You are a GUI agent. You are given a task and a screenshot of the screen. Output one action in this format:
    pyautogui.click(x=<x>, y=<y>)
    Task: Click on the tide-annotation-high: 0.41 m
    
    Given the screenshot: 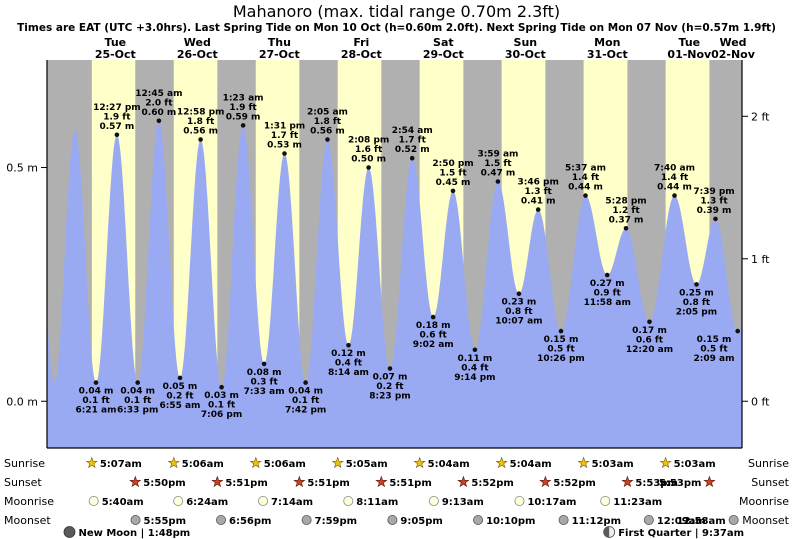 What is the action you would take?
    pyautogui.click(x=538, y=202)
    